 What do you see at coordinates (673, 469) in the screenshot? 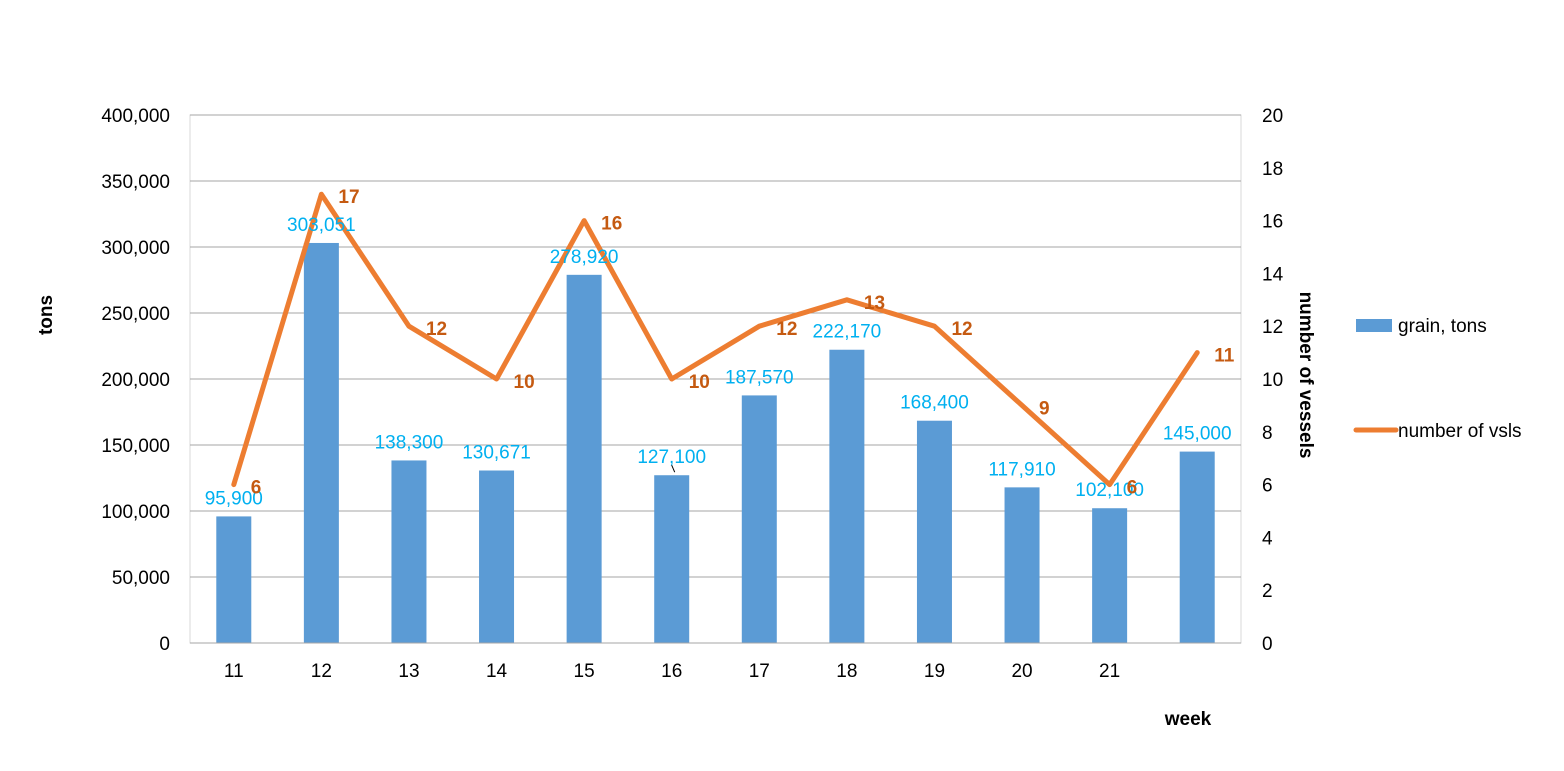
I see `label-leader-line` at bounding box center [673, 469].